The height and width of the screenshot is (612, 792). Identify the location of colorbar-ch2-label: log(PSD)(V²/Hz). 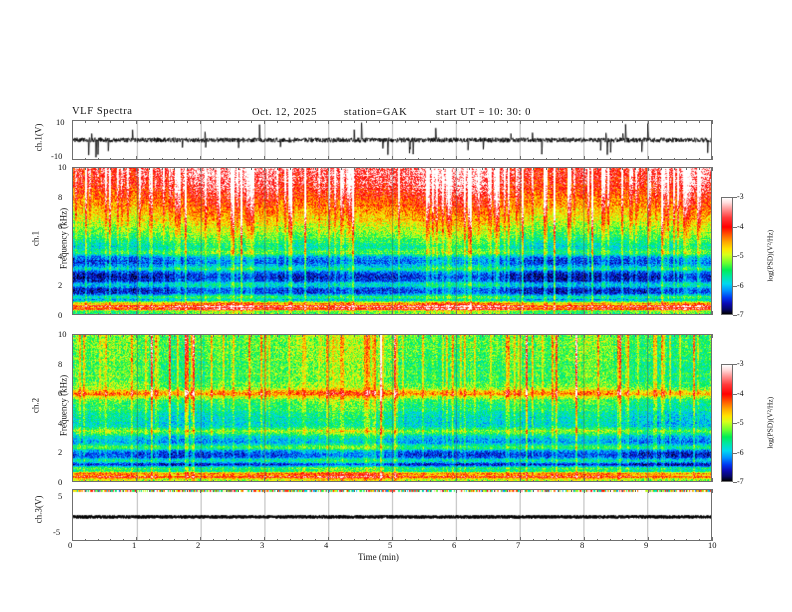
(770, 422).